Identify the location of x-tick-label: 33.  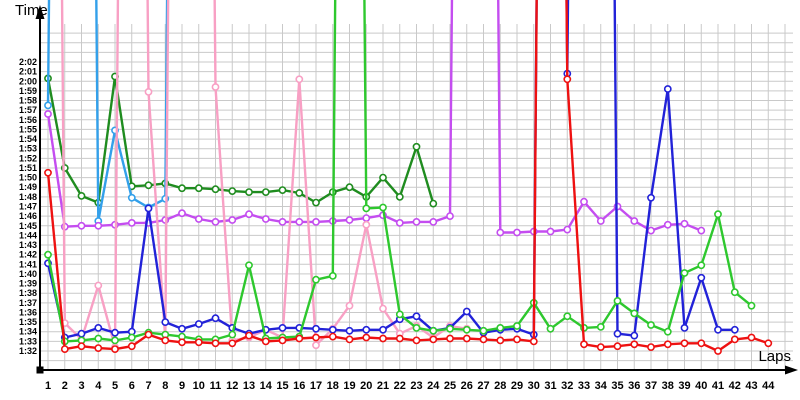
(584, 386).